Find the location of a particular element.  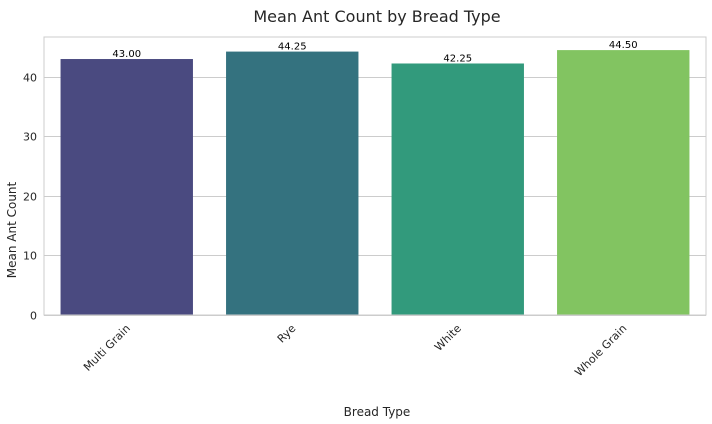

y-tick-label: 20 is located at coordinates (30, 197).